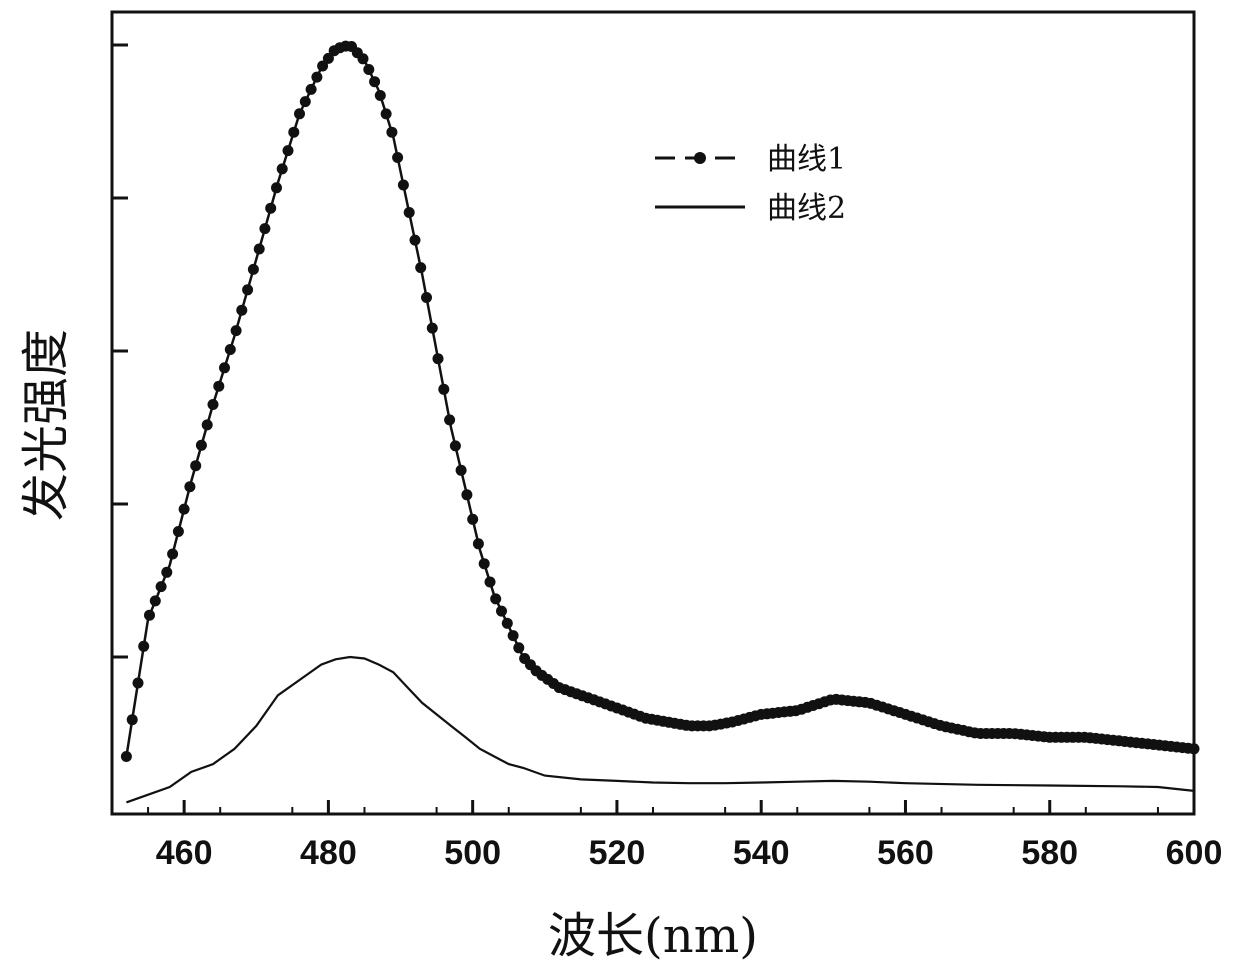  What do you see at coordinates (184, 853) in the screenshot?
I see `x-tick-label: 460` at bounding box center [184, 853].